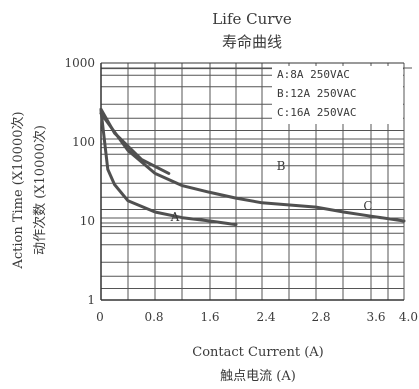 The width and height of the screenshot is (419, 389). I want to click on y-tick-label: 1000, so click(79, 63).